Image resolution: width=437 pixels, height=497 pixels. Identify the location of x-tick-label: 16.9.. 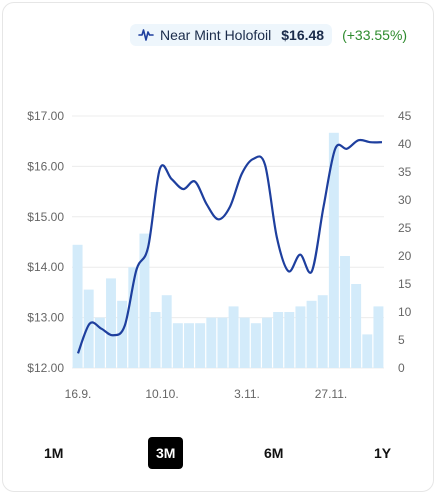
(78, 394).